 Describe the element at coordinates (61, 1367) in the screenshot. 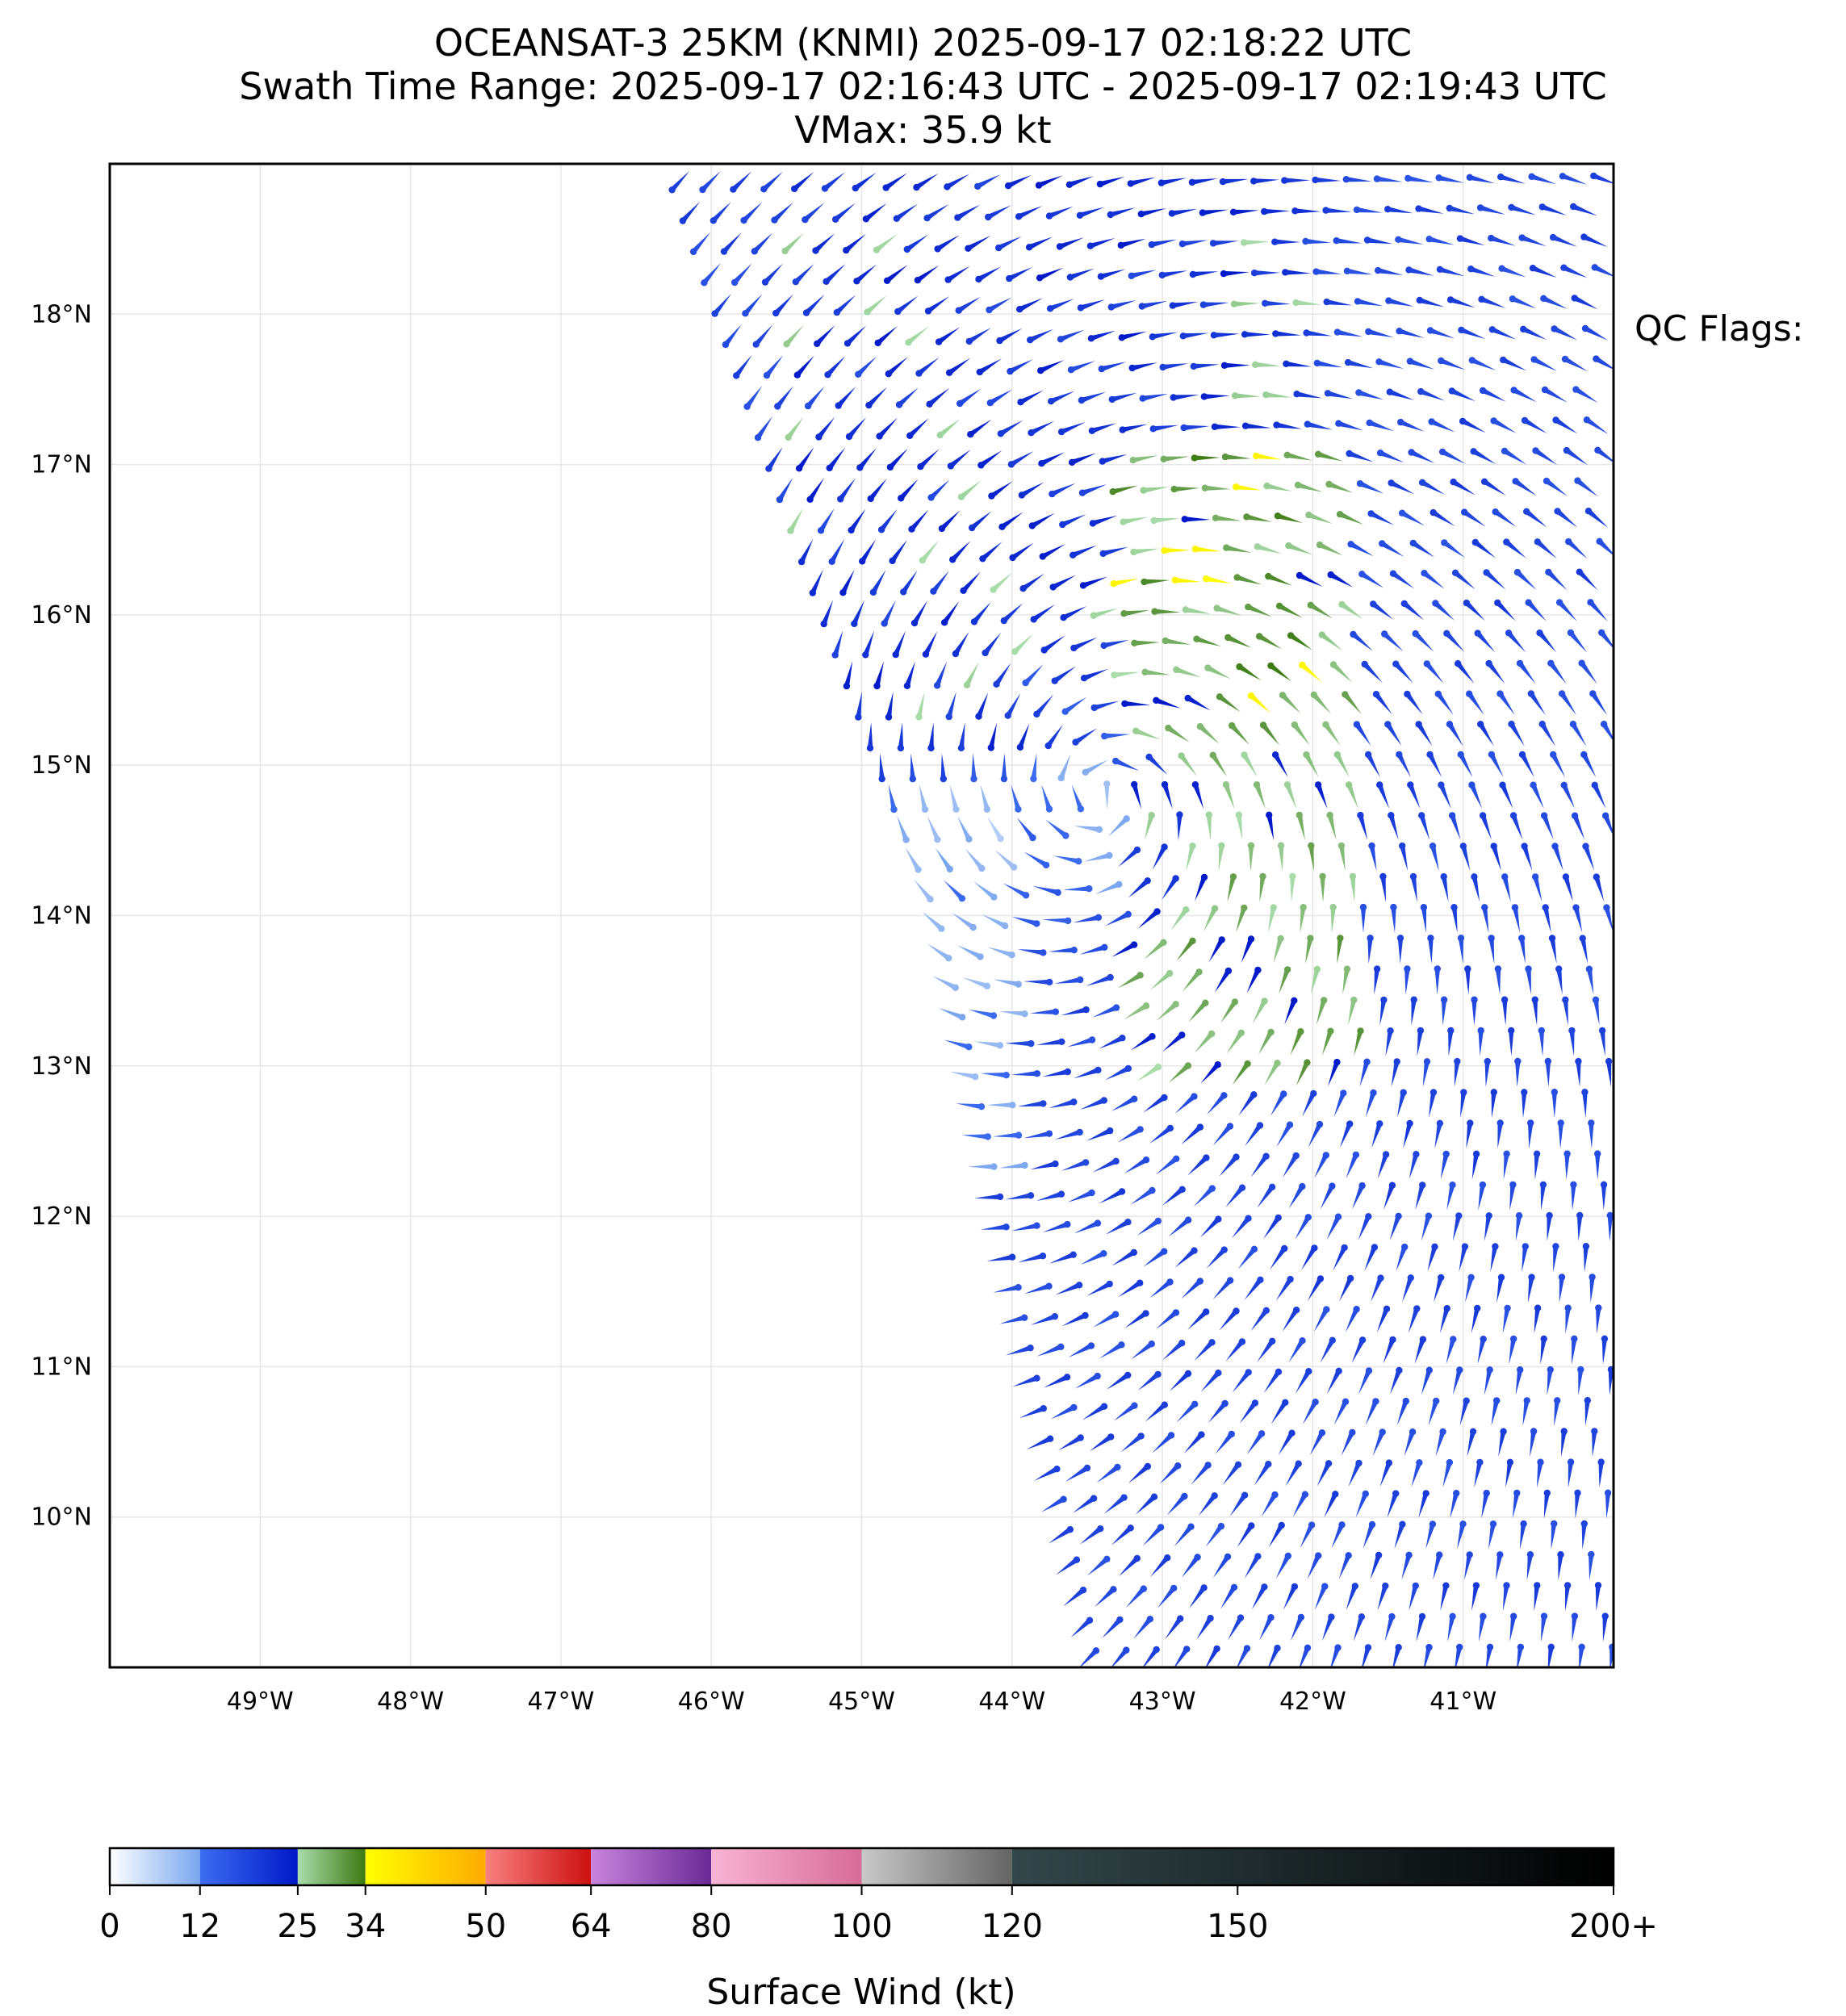

I see `lat-tick-label: 11°N` at that location.